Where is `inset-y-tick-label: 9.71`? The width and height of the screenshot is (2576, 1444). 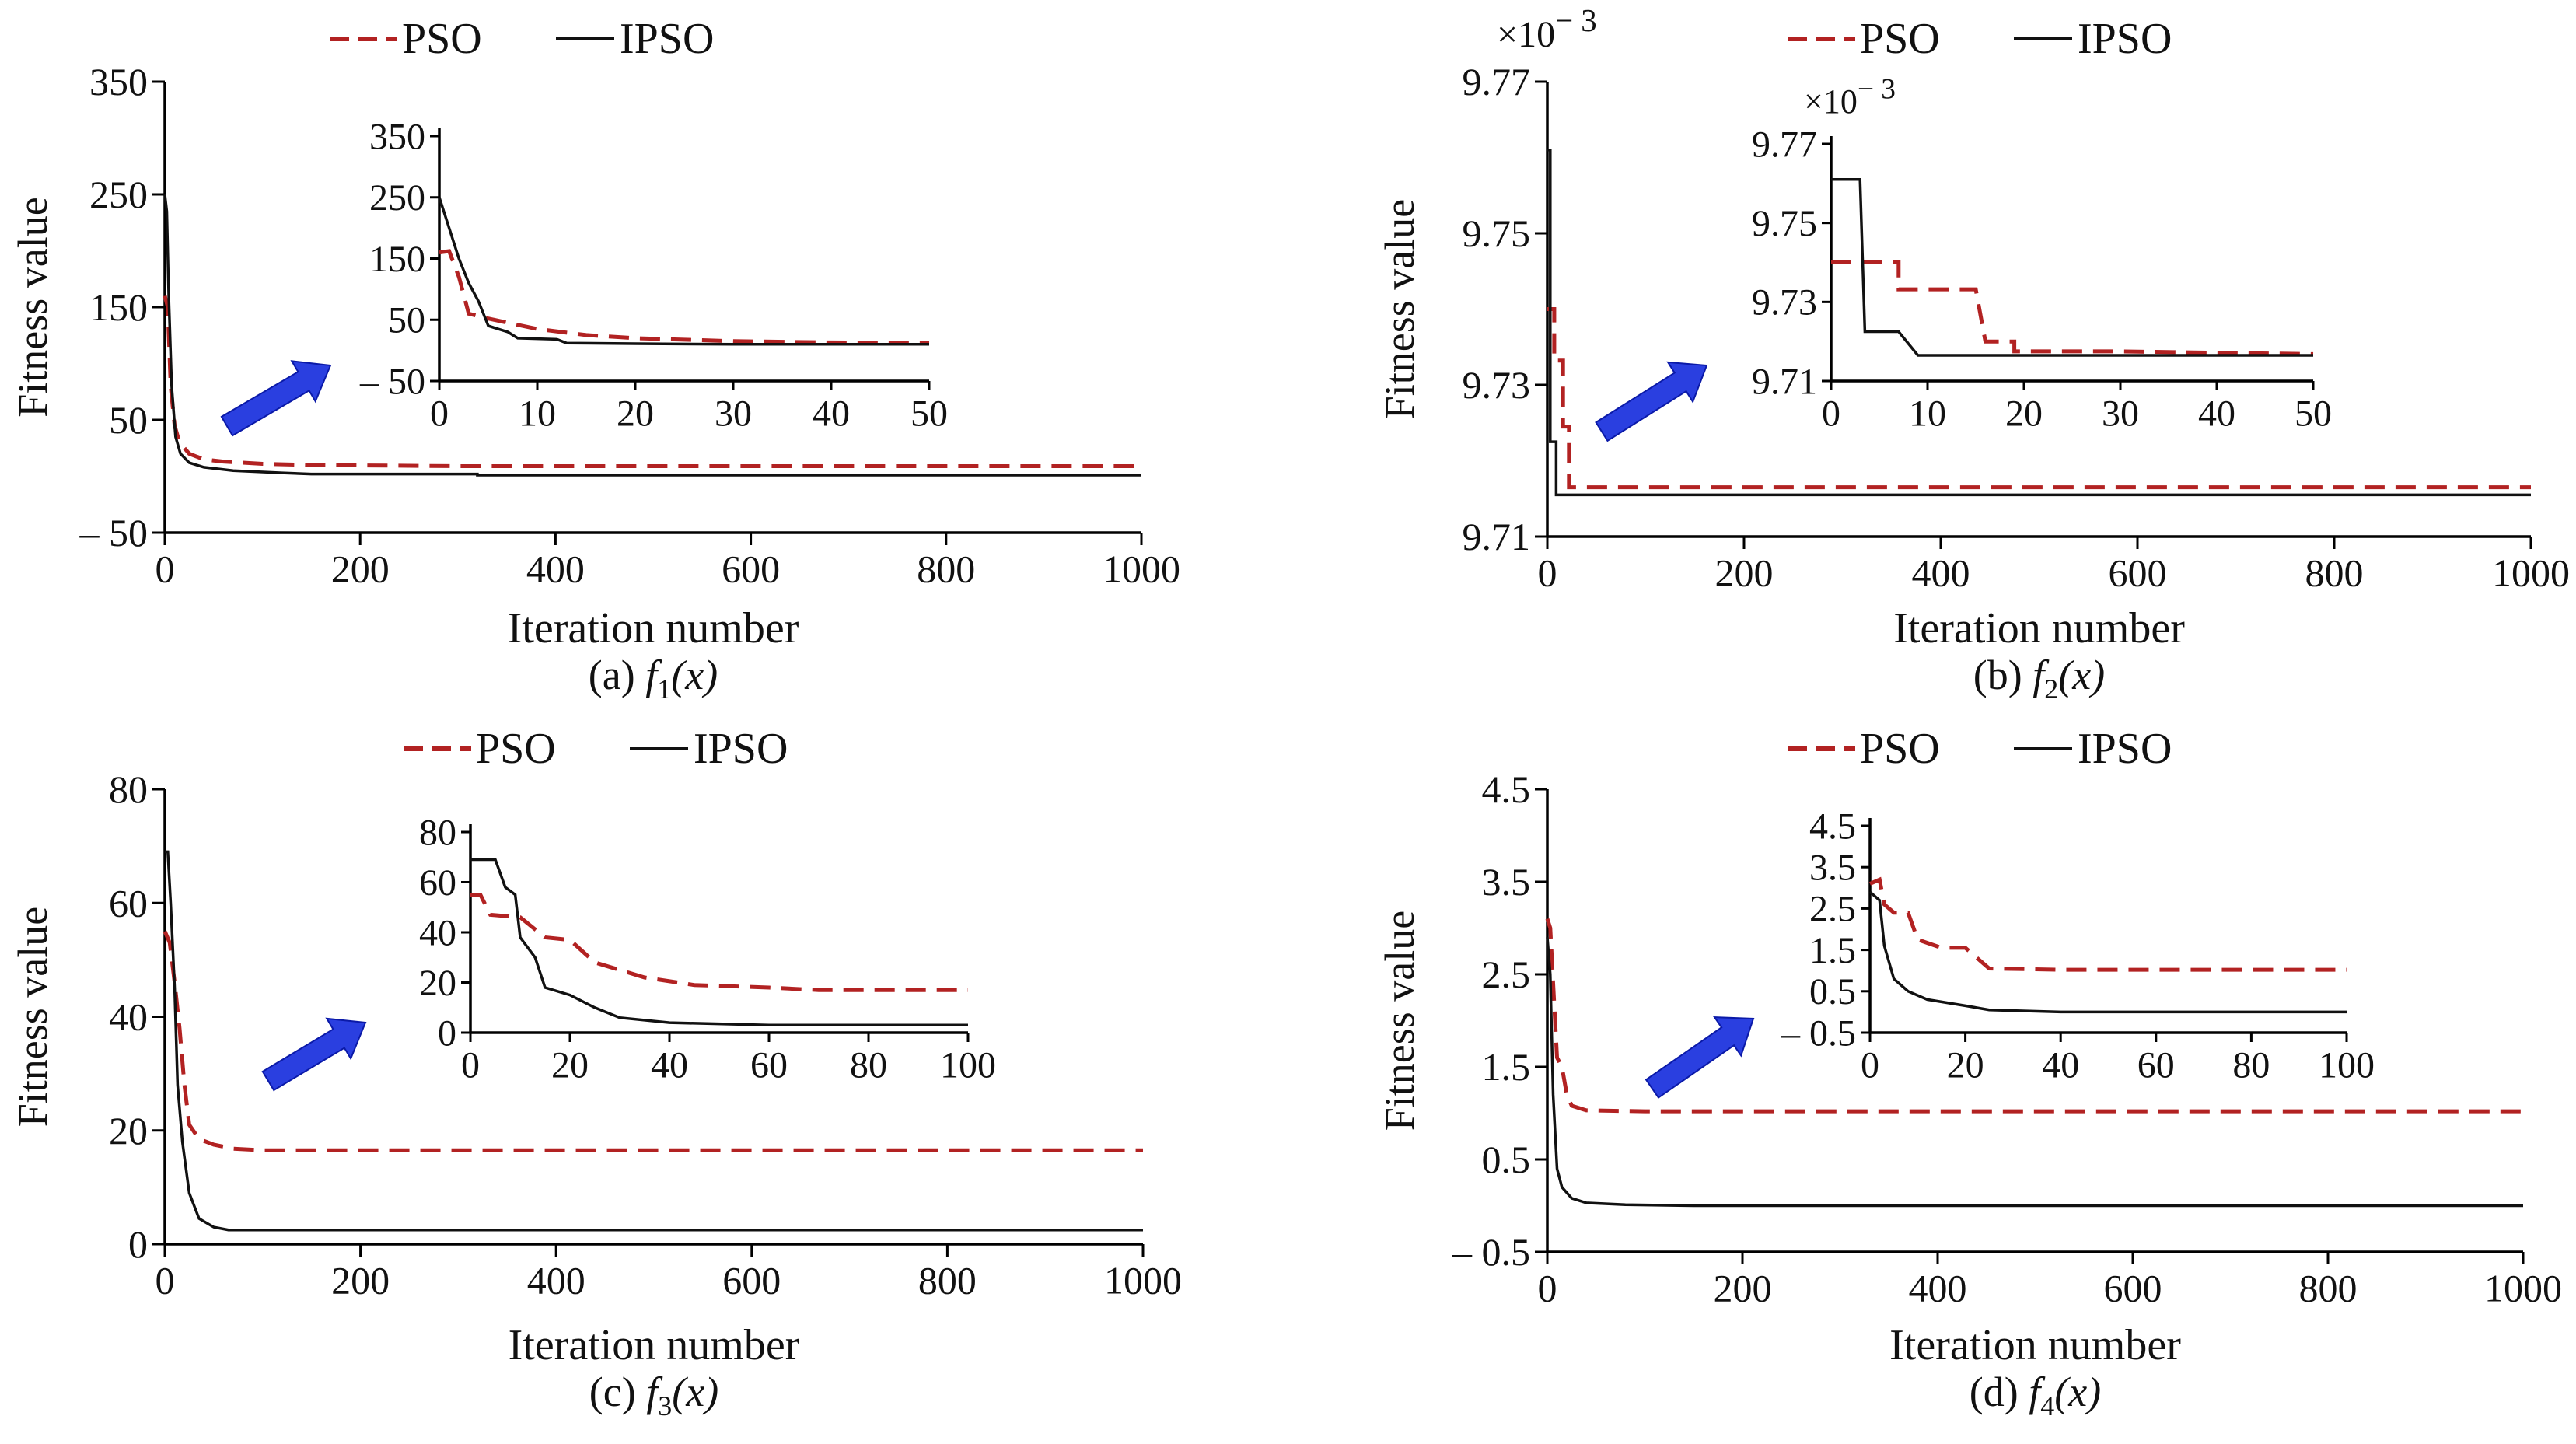 inset-y-tick-label: 9.71 is located at coordinates (1784, 382).